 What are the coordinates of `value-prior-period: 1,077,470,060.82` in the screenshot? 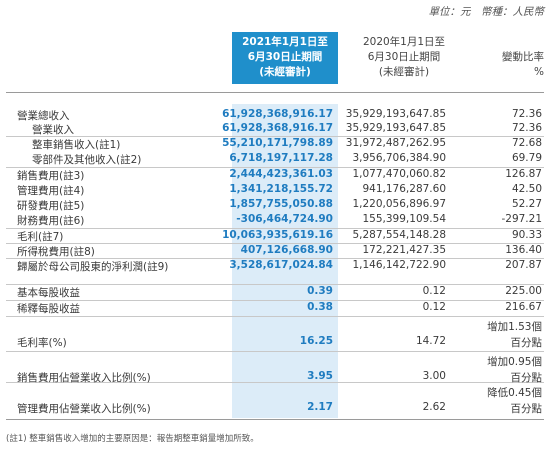 It's located at (399, 174).